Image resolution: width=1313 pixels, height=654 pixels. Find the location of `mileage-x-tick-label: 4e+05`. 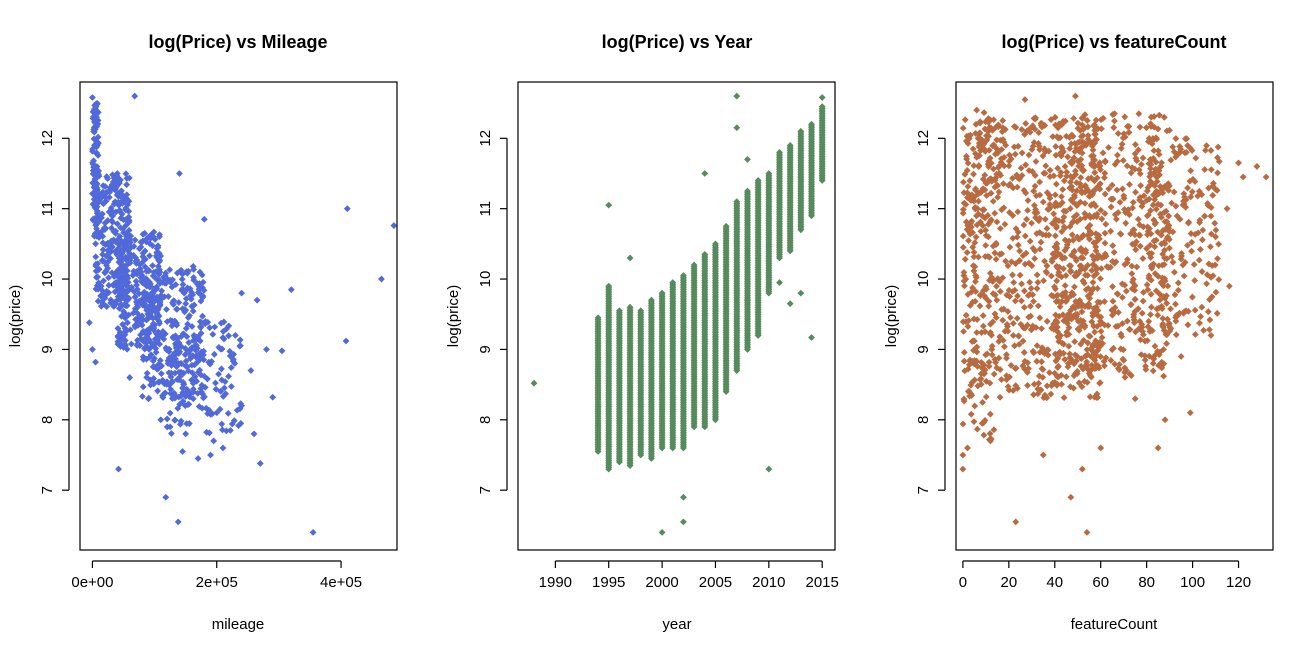

mileage-x-tick-label: 4e+05 is located at coordinates (341, 582).